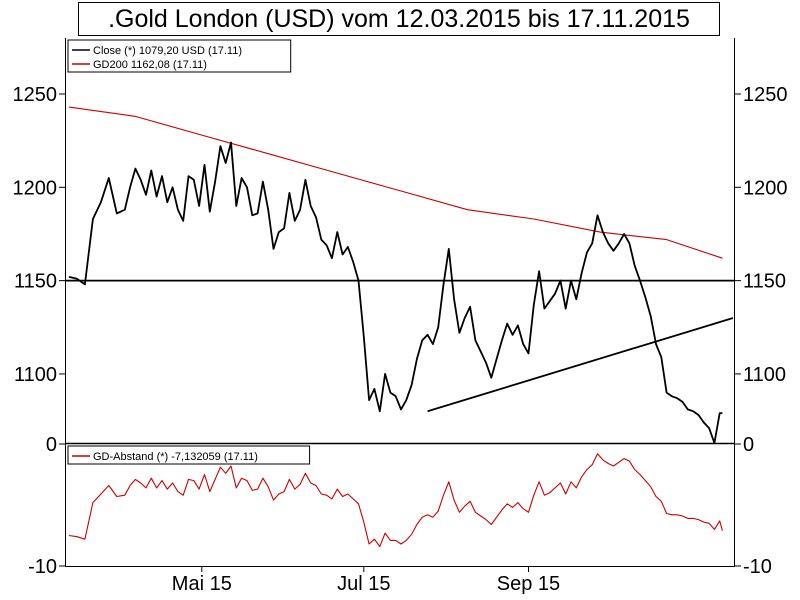 The image size is (800, 600). I want to click on trend-line, so click(580, 365).